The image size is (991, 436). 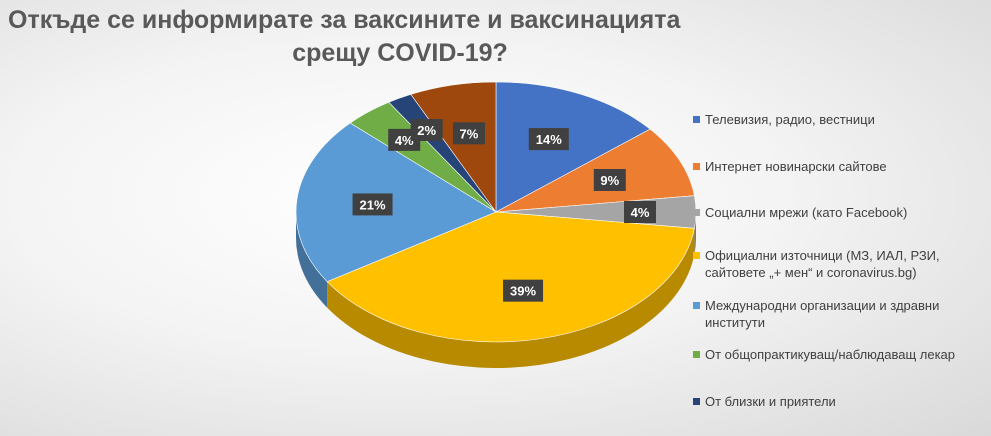 I want to click on legend-label-line: сайтовете „+ мен“ и coronavirus.bg), so click(x=811, y=272).